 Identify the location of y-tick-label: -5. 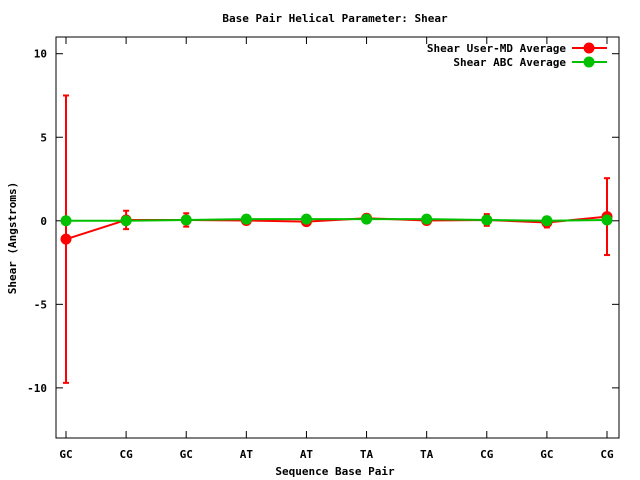
(40, 304).